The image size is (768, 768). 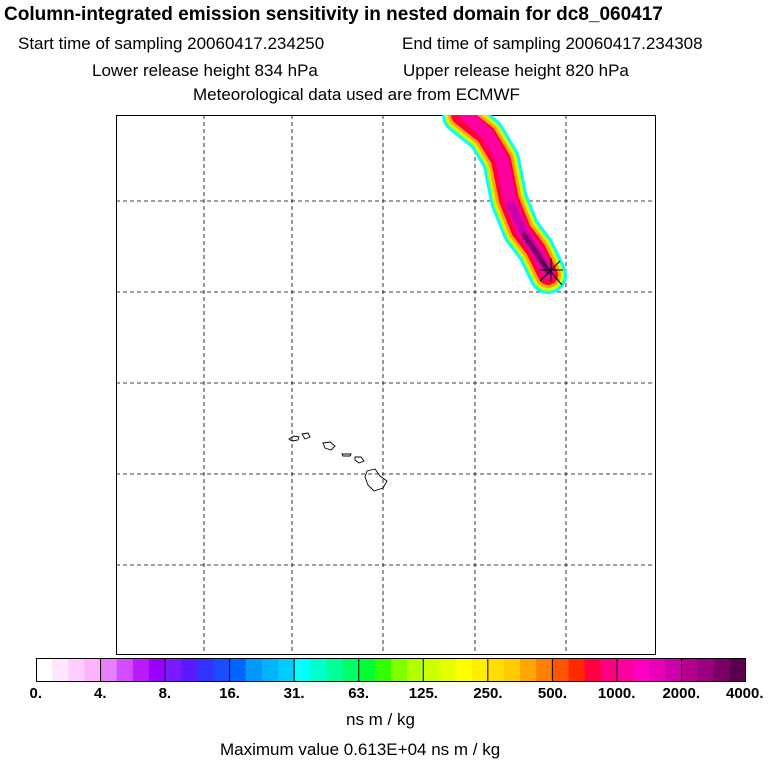 What do you see at coordinates (423, 693) in the screenshot?
I see `colorbar-tick-label: 125.` at bounding box center [423, 693].